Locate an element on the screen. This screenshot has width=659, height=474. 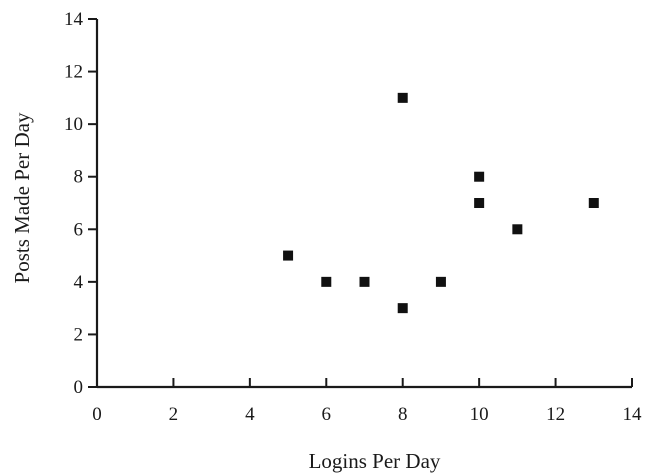
x-tick-label: 0 is located at coordinates (97, 414).